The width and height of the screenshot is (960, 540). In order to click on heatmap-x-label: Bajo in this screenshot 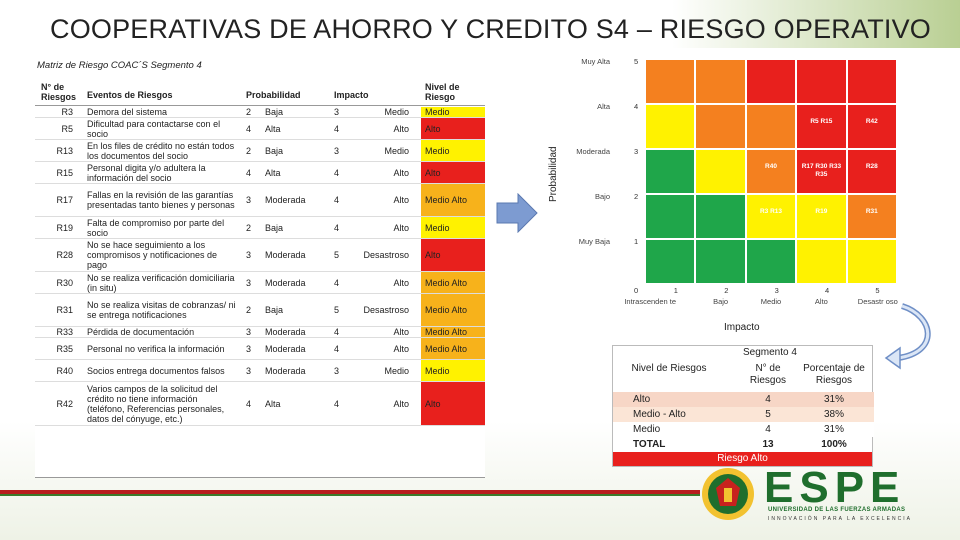, I will do `click(721, 301)`.